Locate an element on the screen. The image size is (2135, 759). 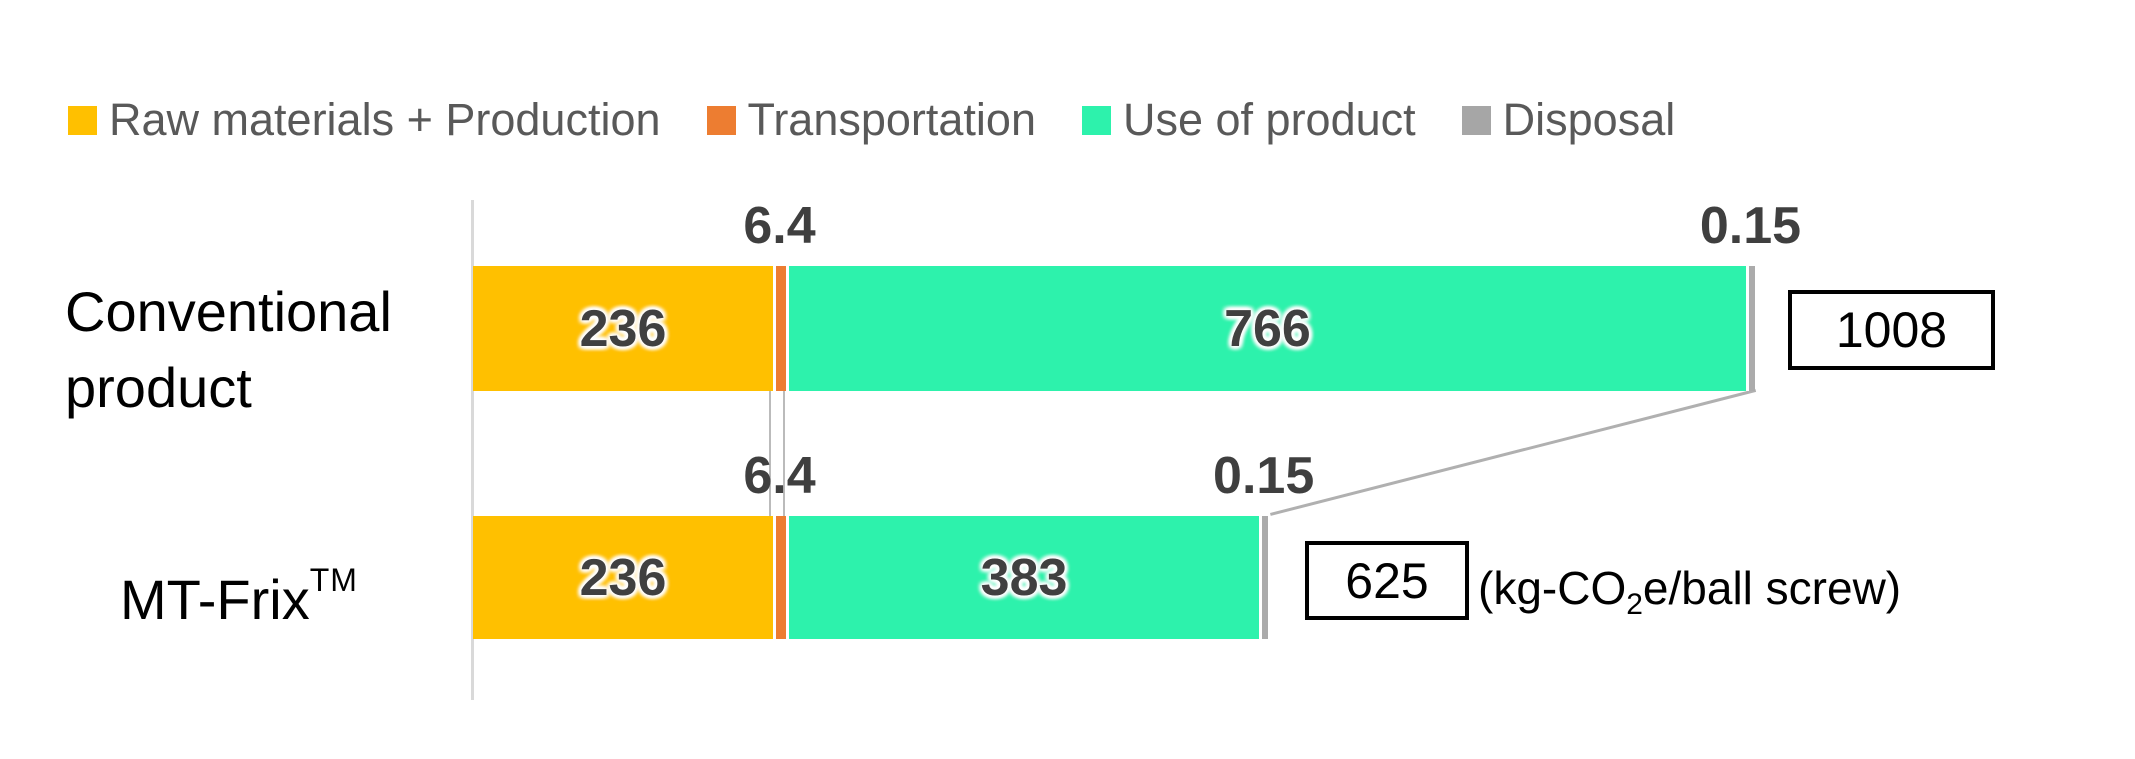
legend-label: Disposal is located at coordinates (1589, 119).